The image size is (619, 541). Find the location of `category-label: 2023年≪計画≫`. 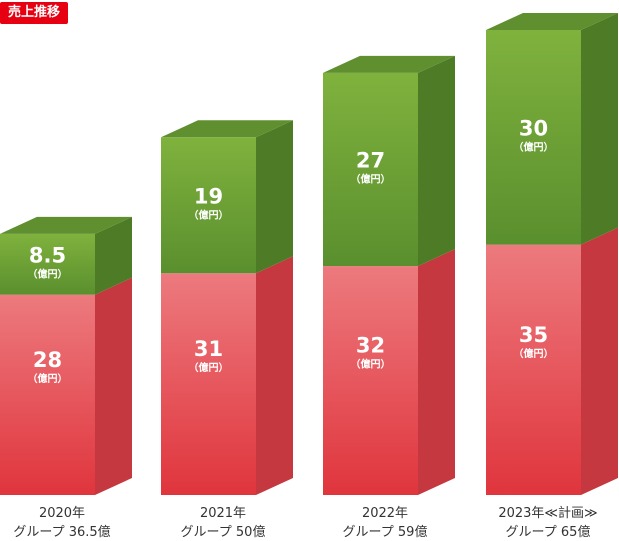

category-label: 2023年≪計画≫ is located at coordinates (547, 513).